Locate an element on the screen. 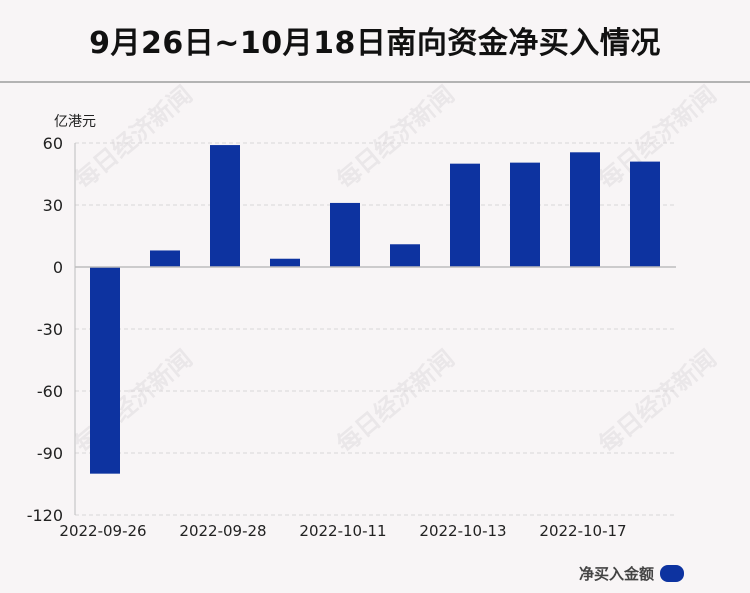 The image size is (750, 593). x-tick-label: 2022-10-17 is located at coordinates (582, 531).